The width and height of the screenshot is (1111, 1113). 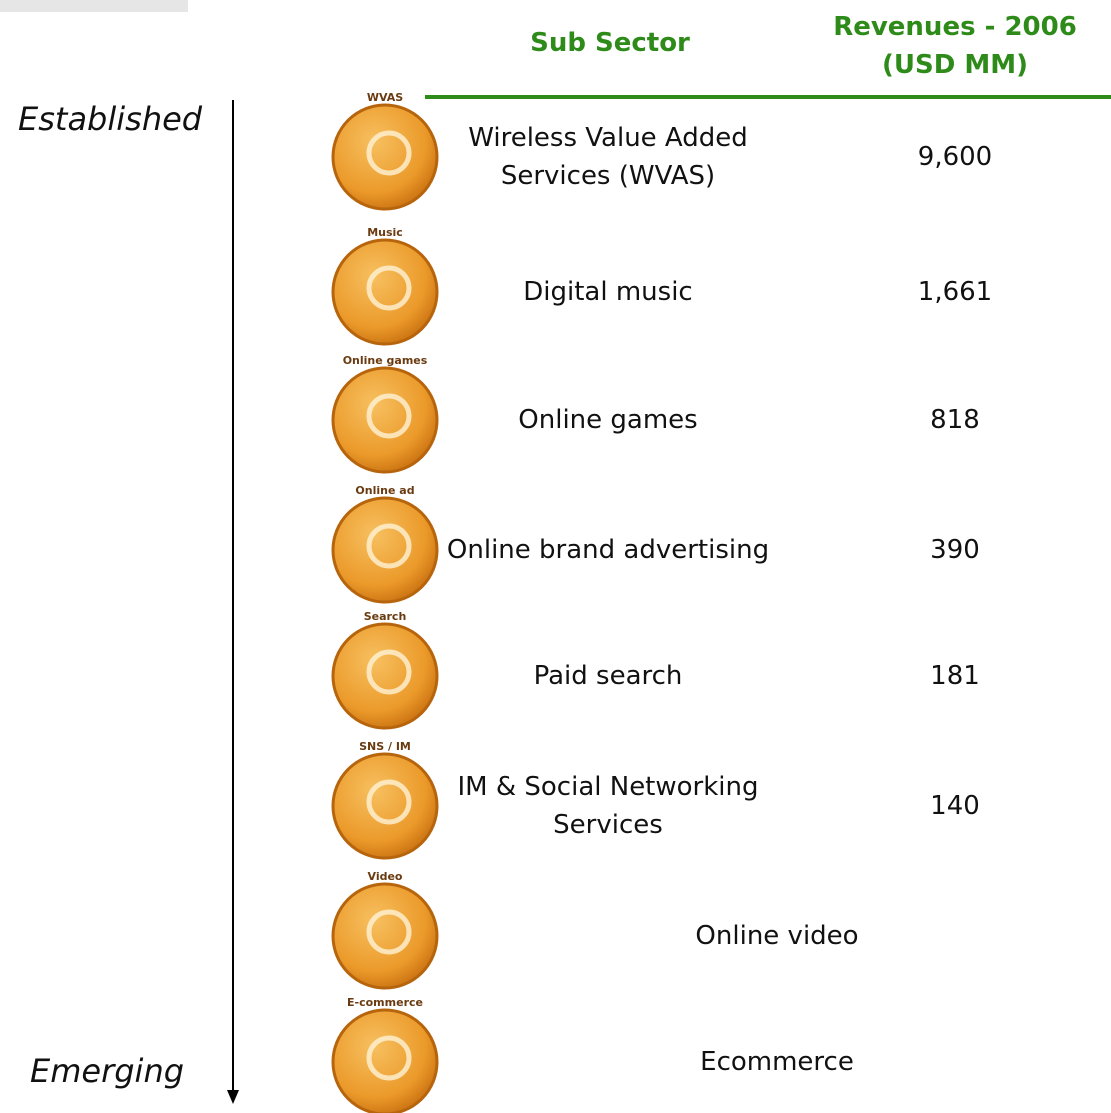 What do you see at coordinates (608, 676) in the screenshot?
I see `sub-sector-name: Paid search` at bounding box center [608, 676].